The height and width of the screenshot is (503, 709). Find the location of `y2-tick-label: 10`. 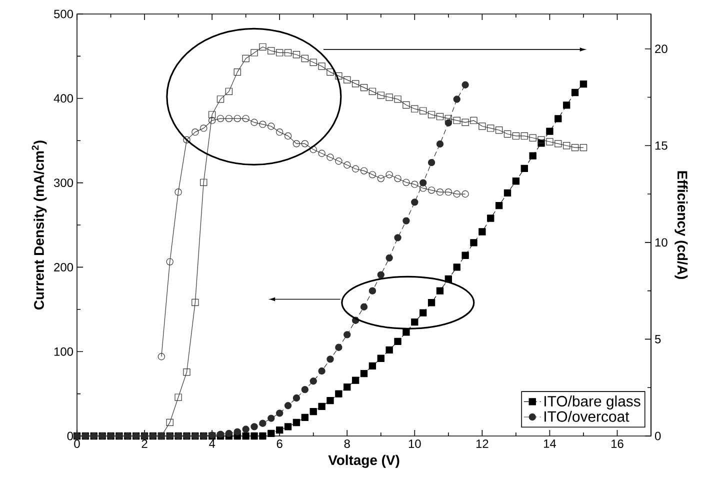

y2-tick-label: 10 is located at coordinates (661, 242).